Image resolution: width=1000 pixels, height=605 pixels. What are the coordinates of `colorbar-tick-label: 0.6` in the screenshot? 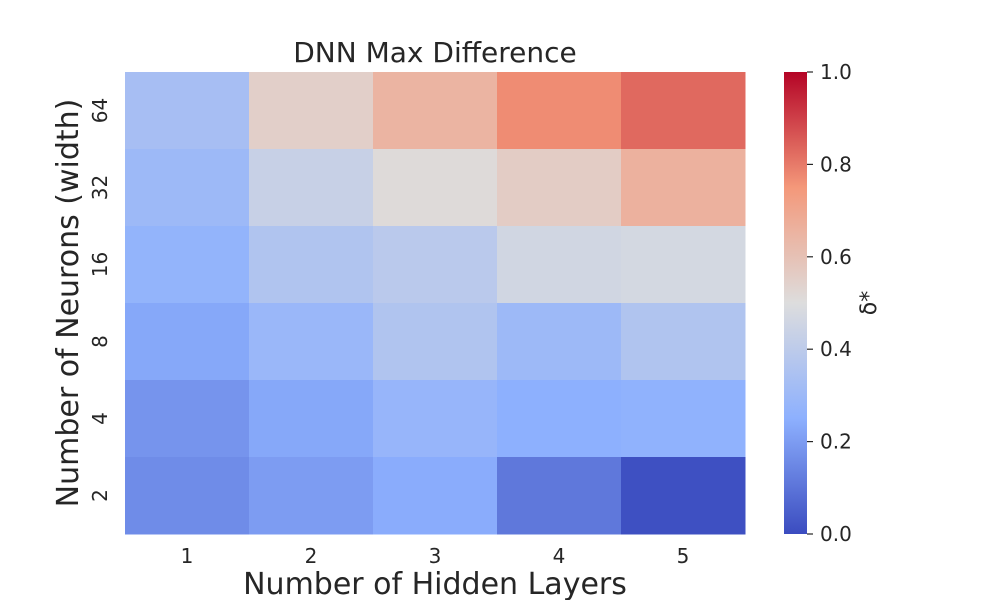 It's located at (836, 257).